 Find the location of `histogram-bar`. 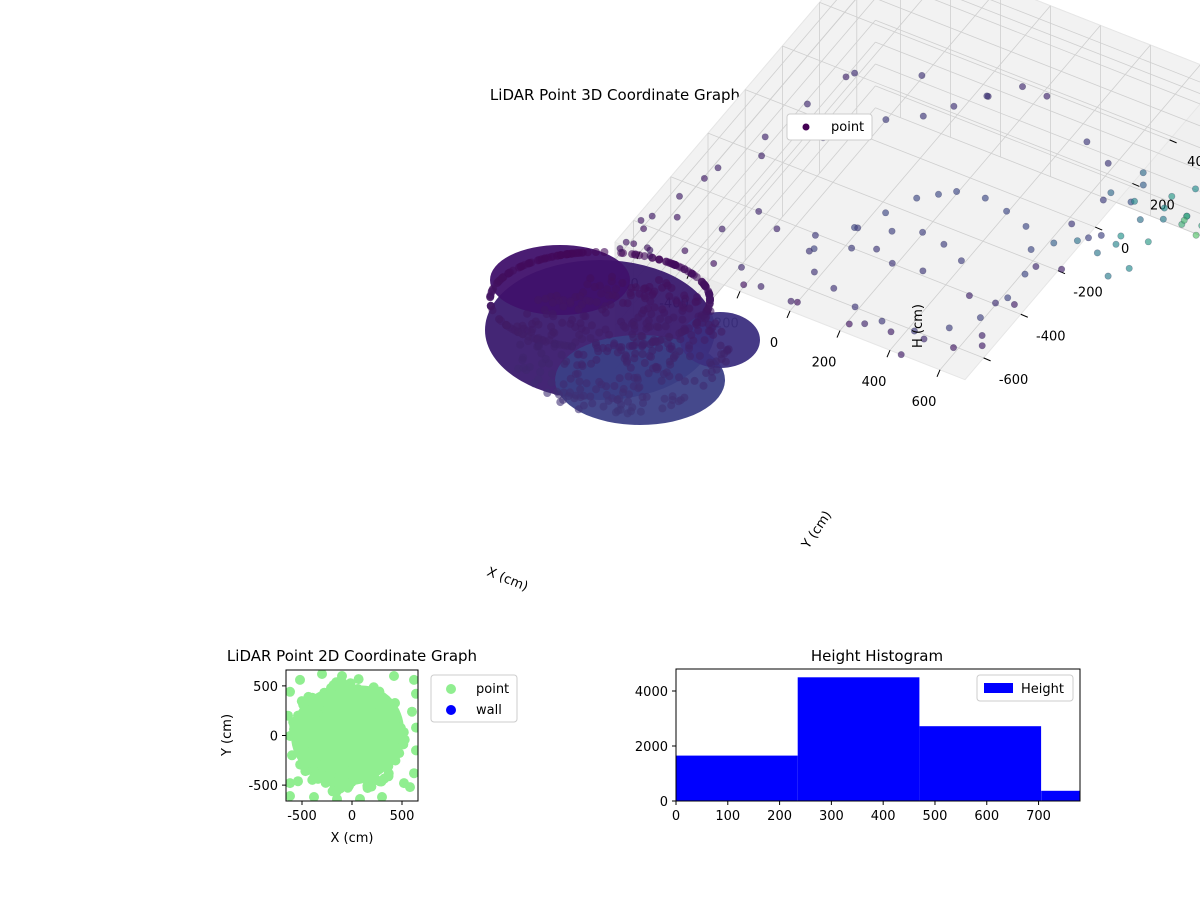

histogram-bar is located at coordinates (737, 778).